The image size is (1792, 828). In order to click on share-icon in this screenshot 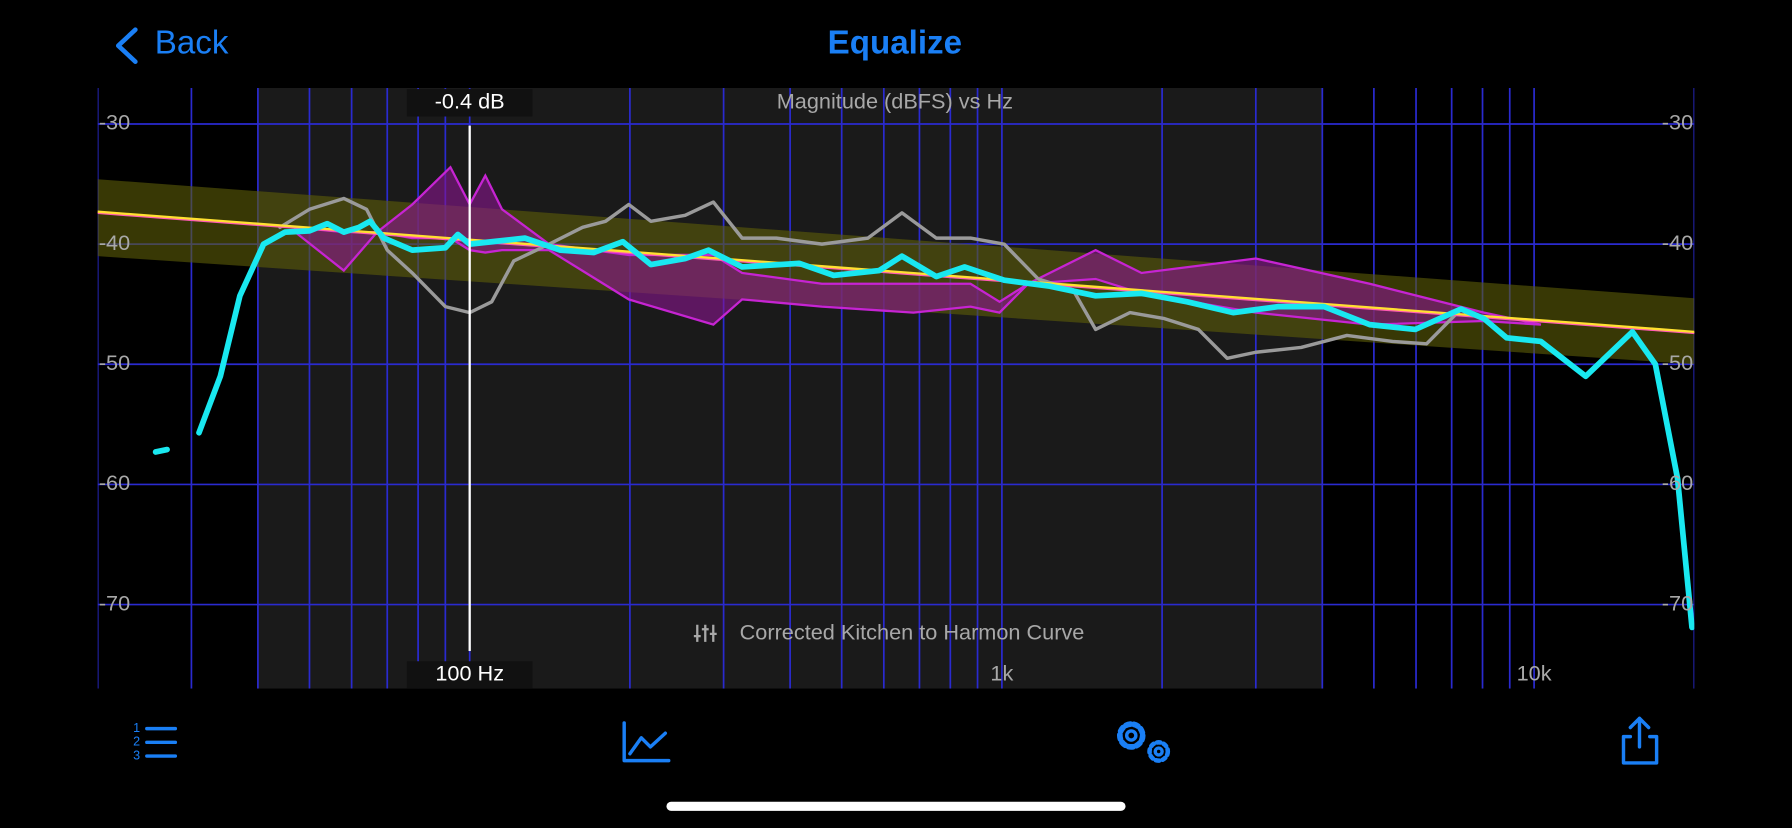, I will do `click(1640, 740)`.